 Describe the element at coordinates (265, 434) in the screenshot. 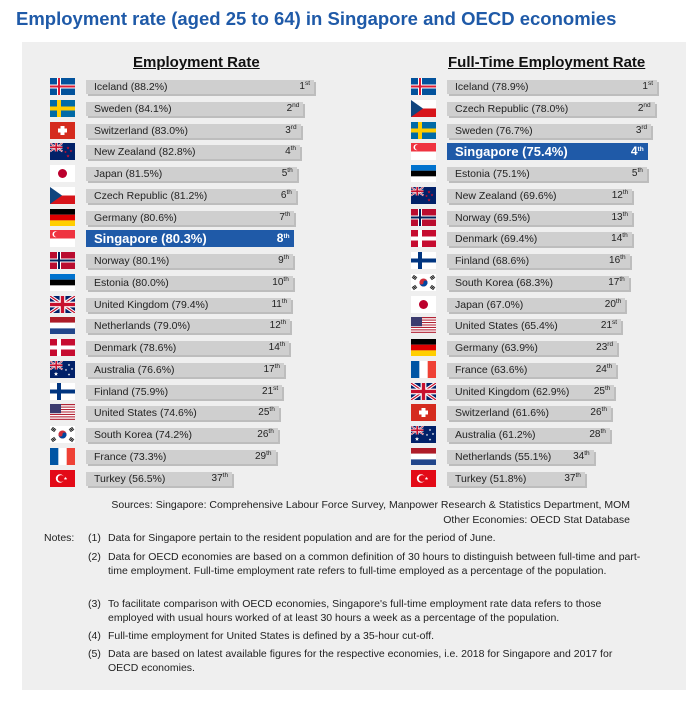

I see `rank-label: 26th` at that location.